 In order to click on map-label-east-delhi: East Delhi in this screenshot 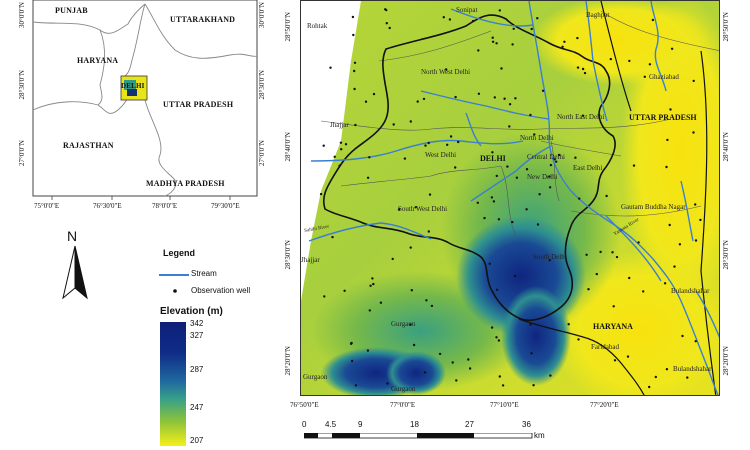, I will do `click(588, 168)`.